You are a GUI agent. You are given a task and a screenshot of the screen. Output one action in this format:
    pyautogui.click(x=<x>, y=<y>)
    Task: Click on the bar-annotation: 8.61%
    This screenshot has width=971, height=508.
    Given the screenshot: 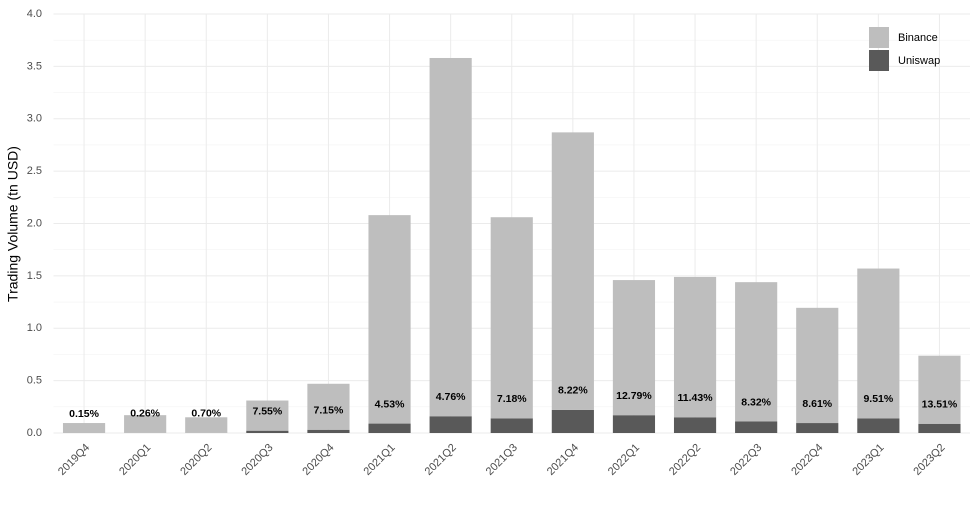 What is the action you would take?
    pyautogui.click(x=817, y=404)
    